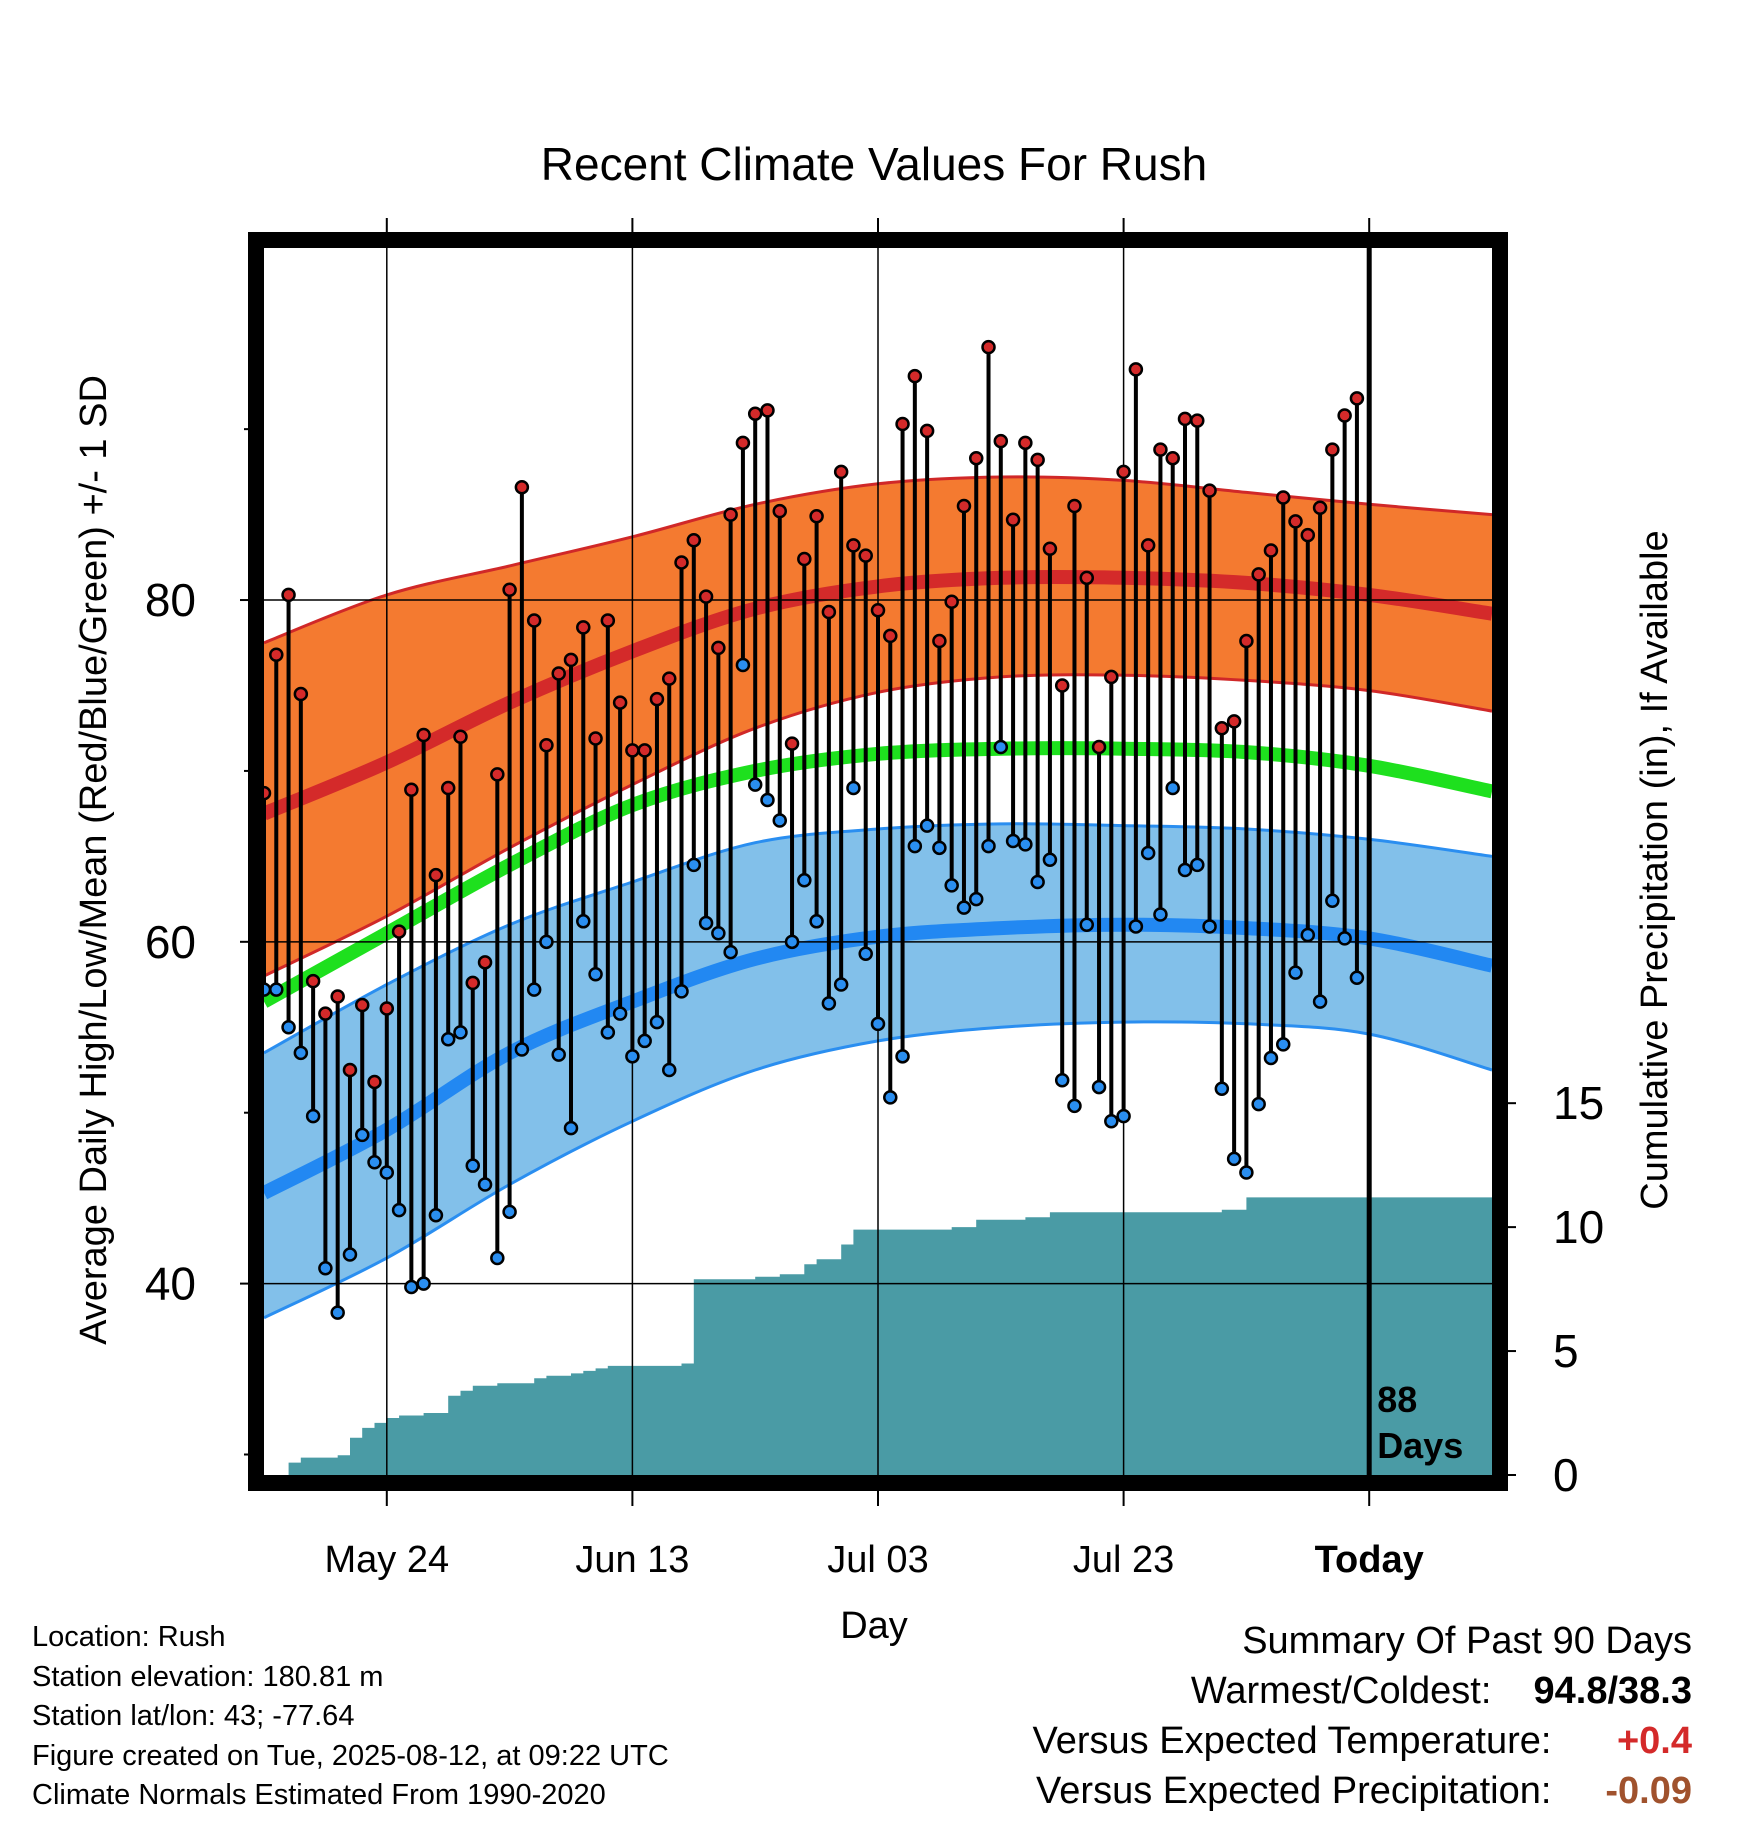 This screenshot has width=1748, height=1828. I want to click on x-tick-label: Today, so click(1369, 1560).